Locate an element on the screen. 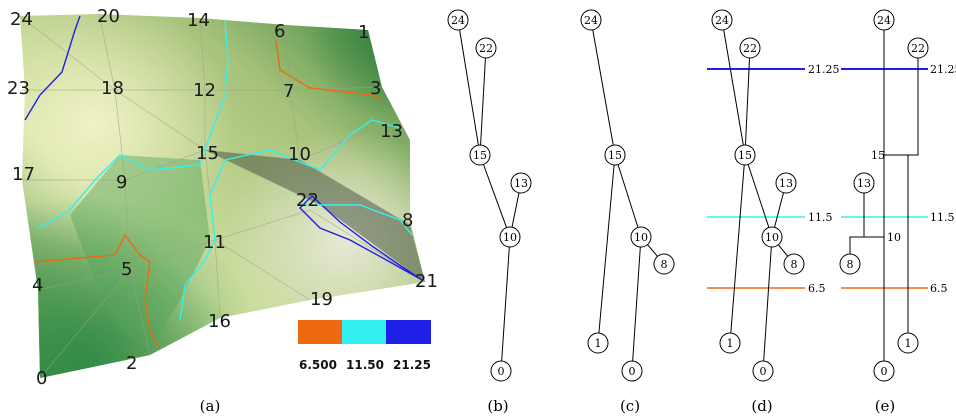 This screenshot has height=420, width=956. nodes-b: 24 22 15 13 10 0 is located at coordinates (489, 195).